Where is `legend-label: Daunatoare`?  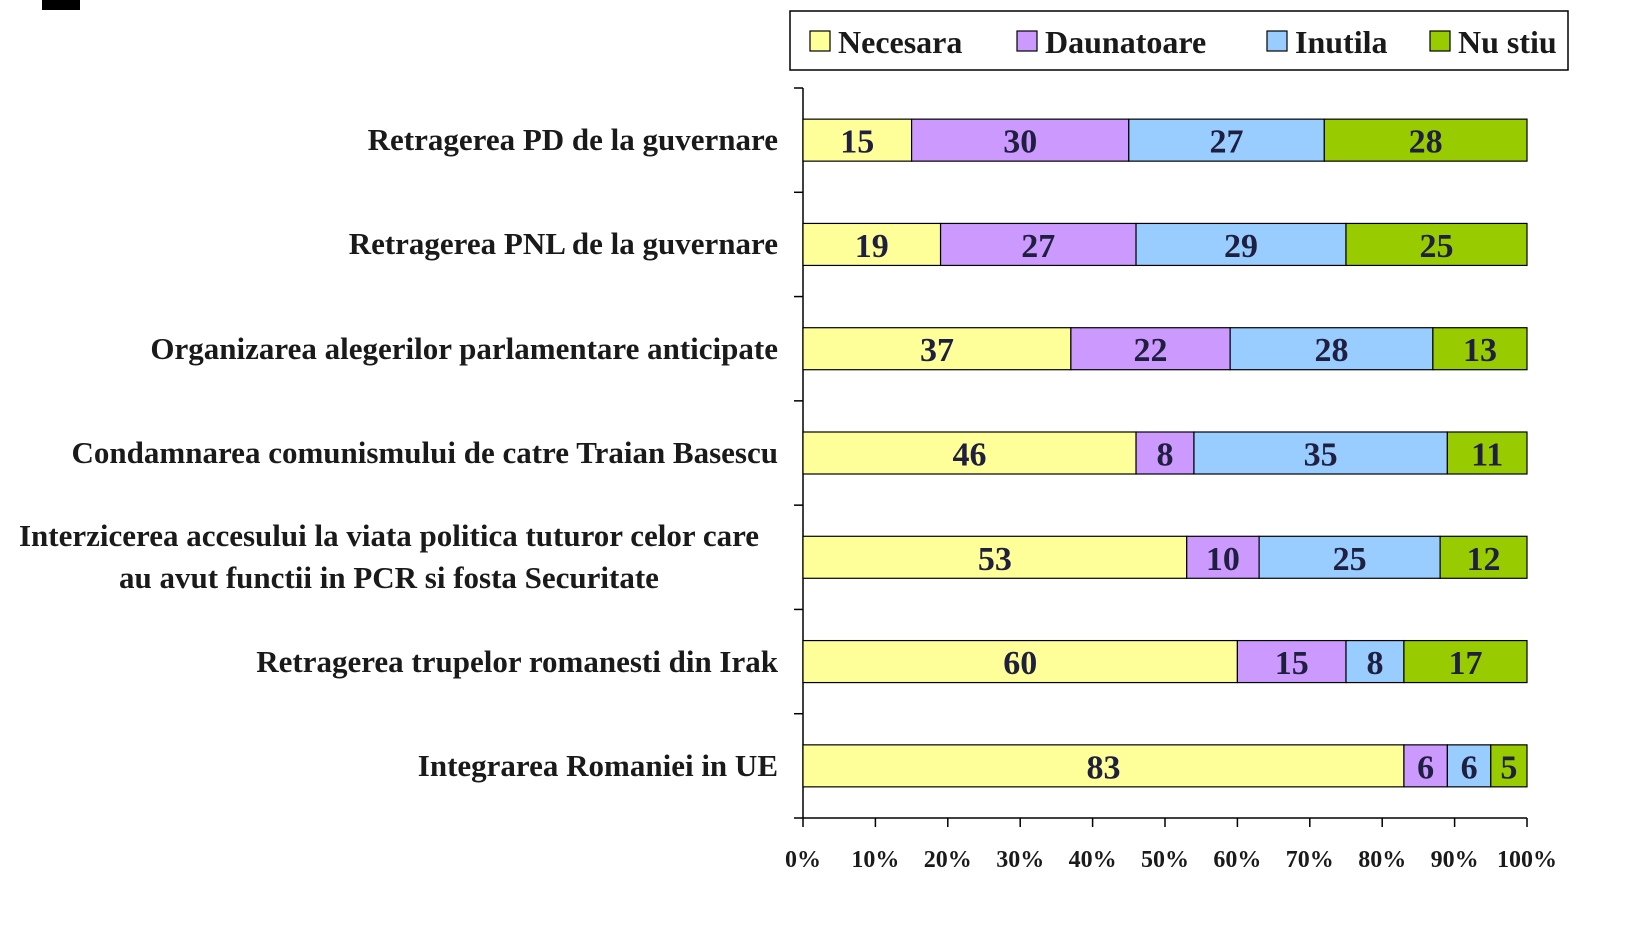
legend-label: Daunatoare is located at coordinates (1125, 42).